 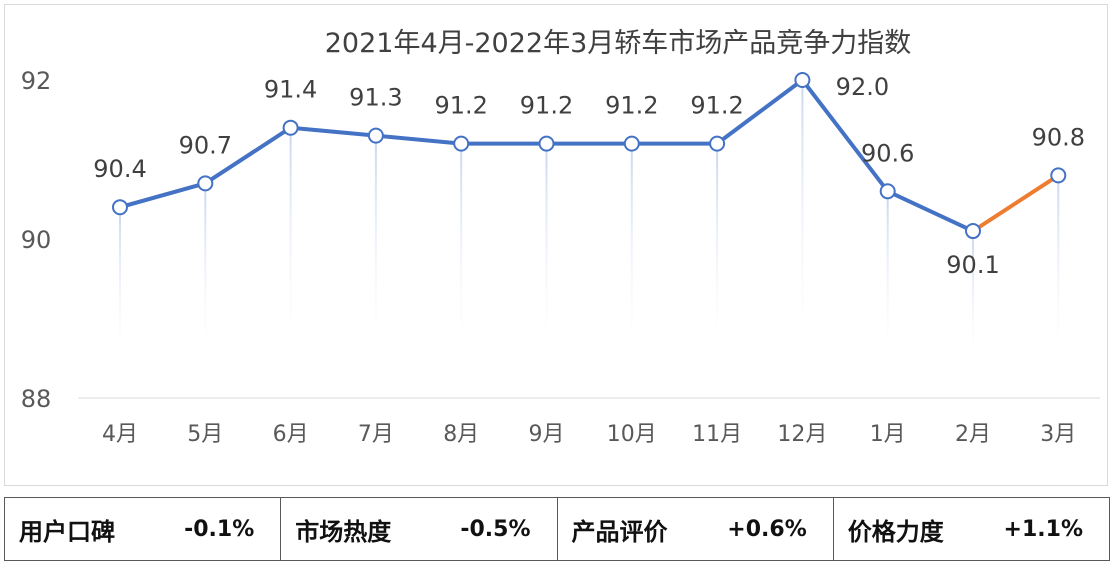 What do you see at coordinates (802, 434) in the screenshot?
I see `x-tick-label: 12月` at bounding box center [802, 434].